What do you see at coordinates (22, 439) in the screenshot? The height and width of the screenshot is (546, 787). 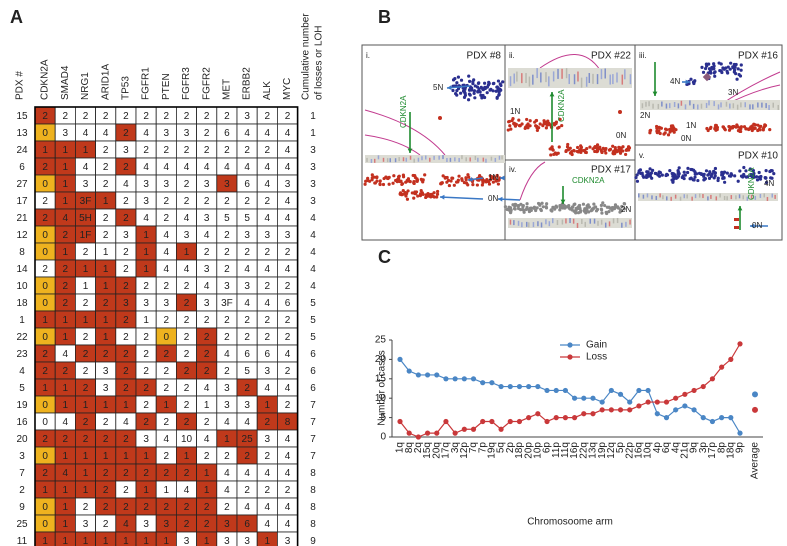 I see `pdx-id: 20` at bounding box center [22, 439].